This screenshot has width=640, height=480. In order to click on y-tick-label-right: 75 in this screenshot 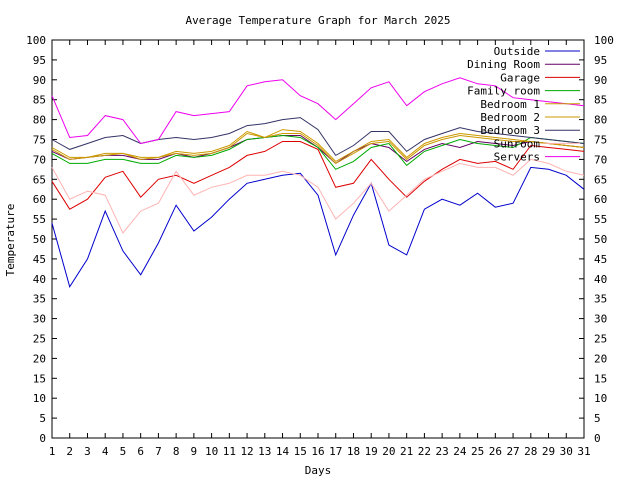, I will do `click(600, 140)`.